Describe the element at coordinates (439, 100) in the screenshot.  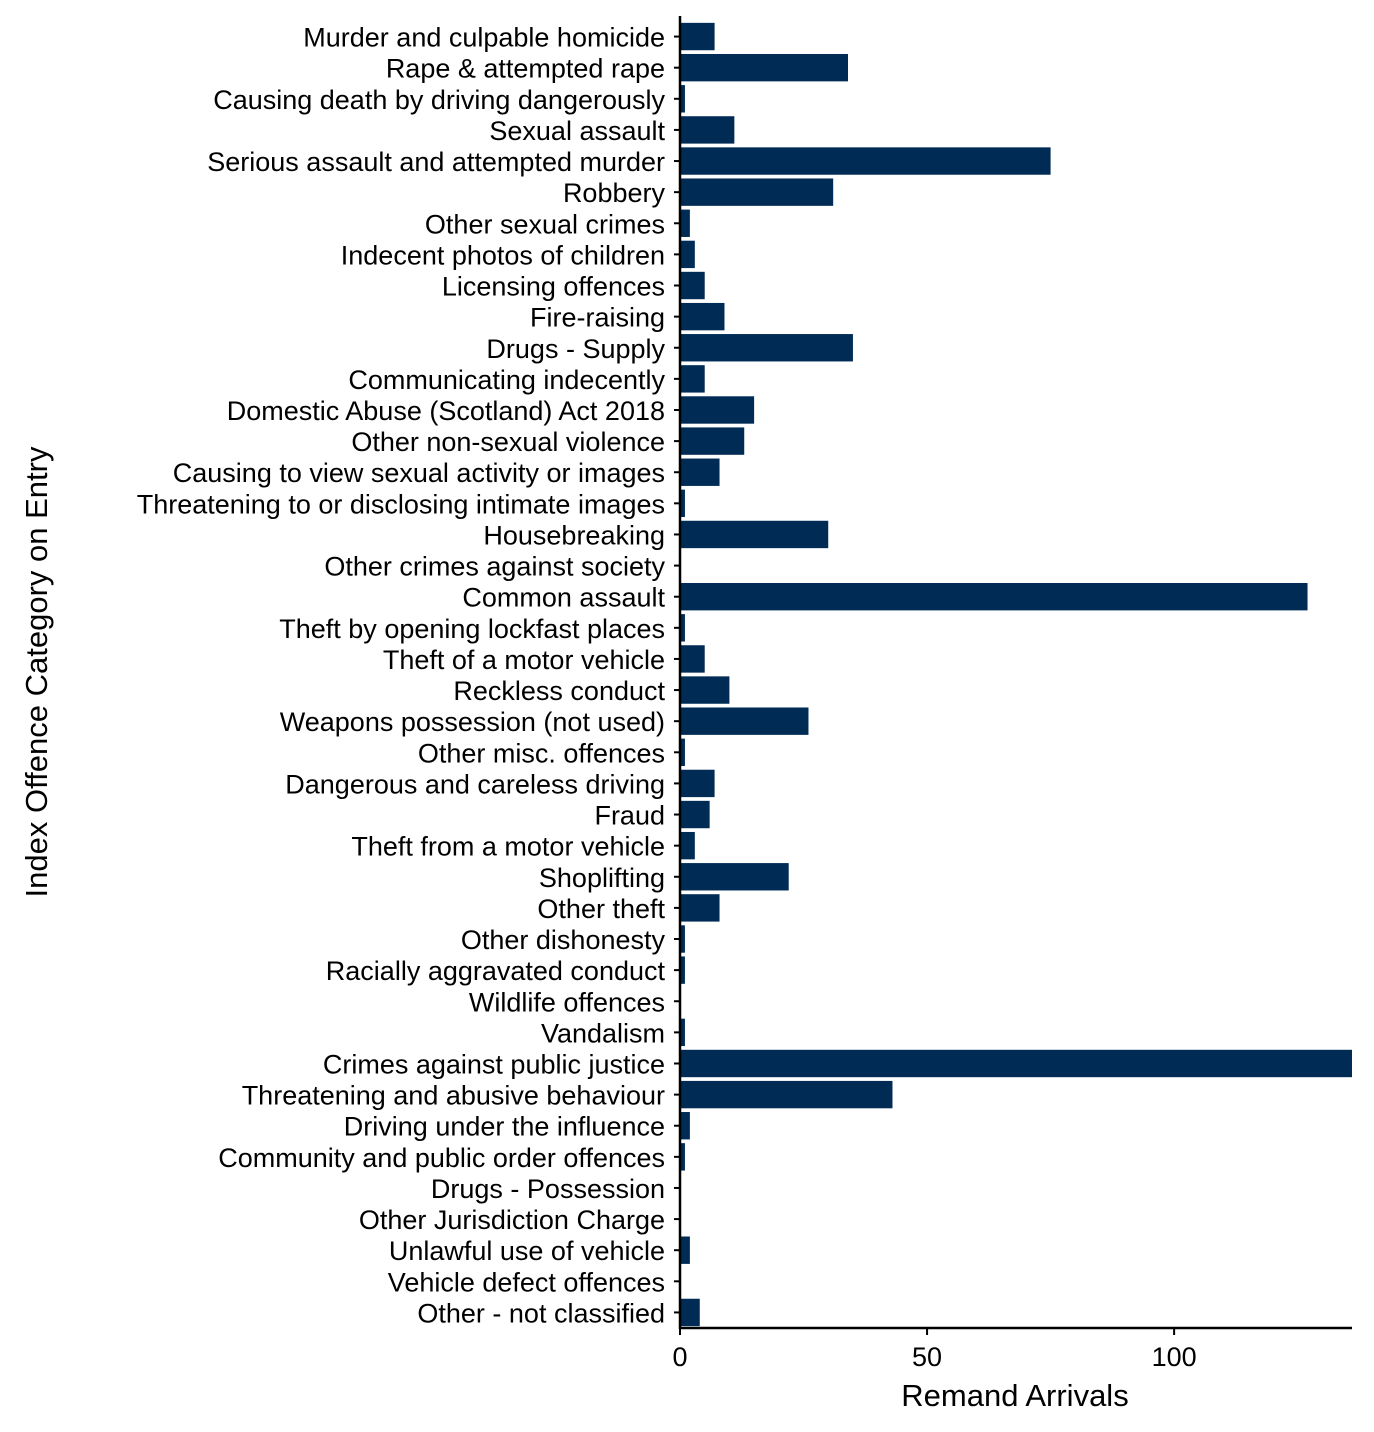
I see `y-tick-label: Causing death by driving dangerously` at that location.